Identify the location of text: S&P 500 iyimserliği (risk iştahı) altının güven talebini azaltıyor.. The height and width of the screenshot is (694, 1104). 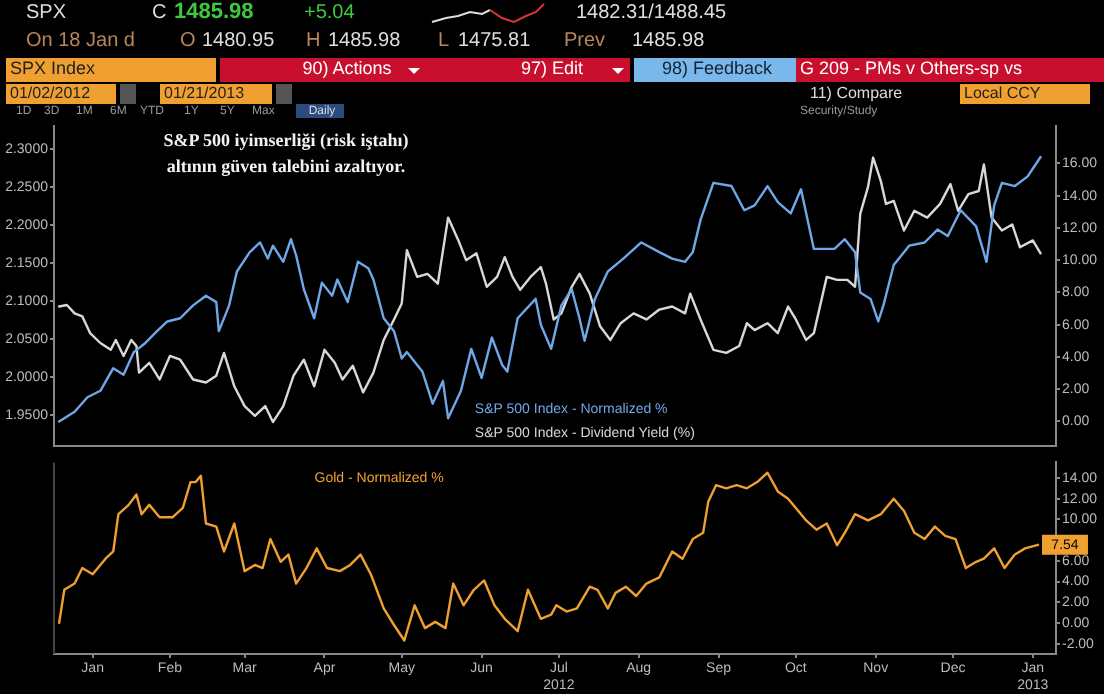
(286, 153).